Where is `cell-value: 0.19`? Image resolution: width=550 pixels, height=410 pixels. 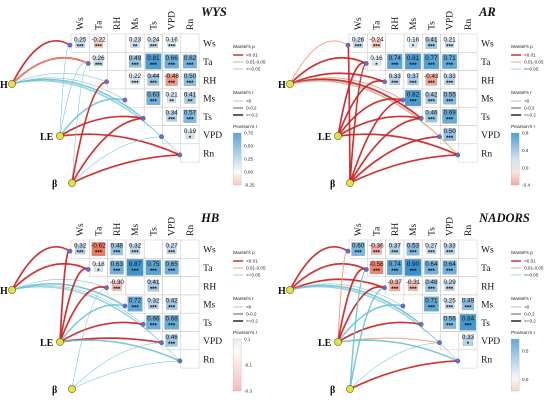 cell-value: 0.19 is located at coordinates (190, 131).